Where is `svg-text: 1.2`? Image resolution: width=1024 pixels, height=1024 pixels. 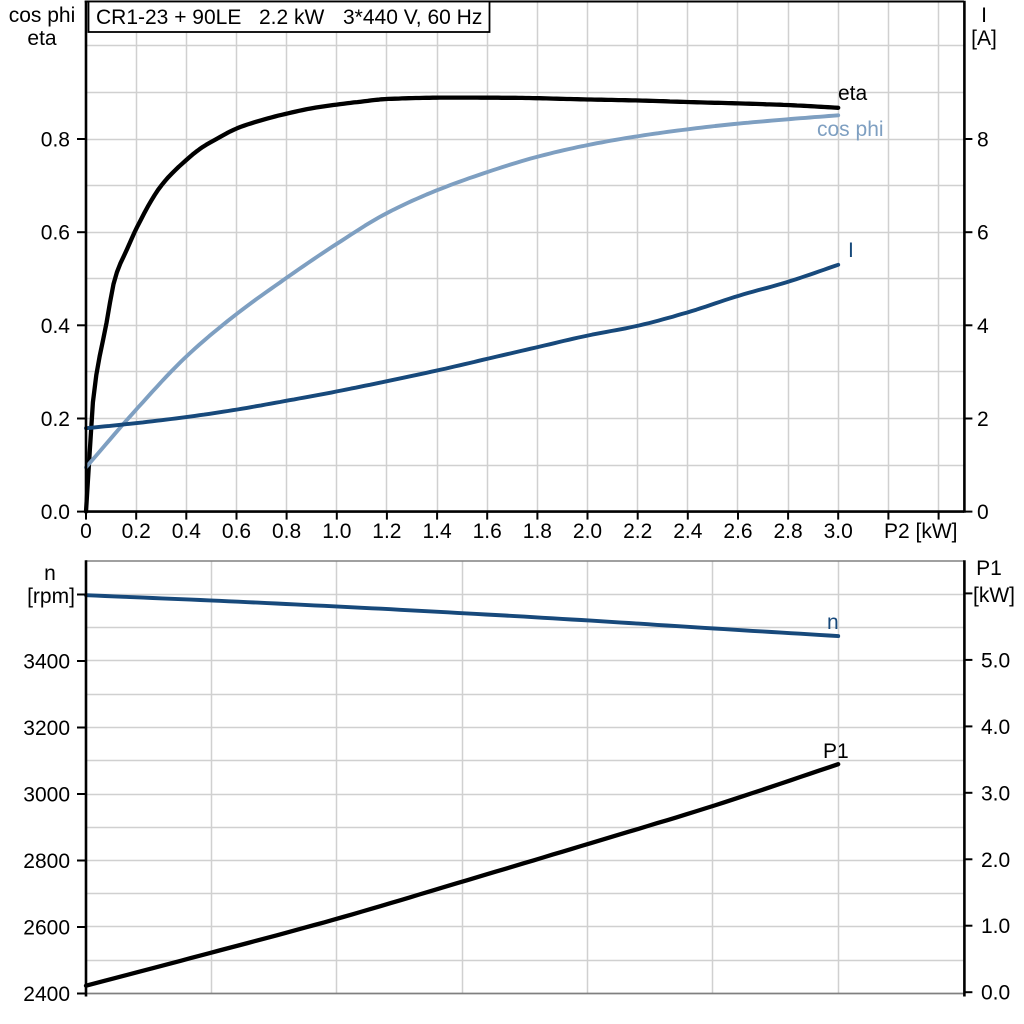 svg-text: 1.2 is located at coordinates (386, 531).